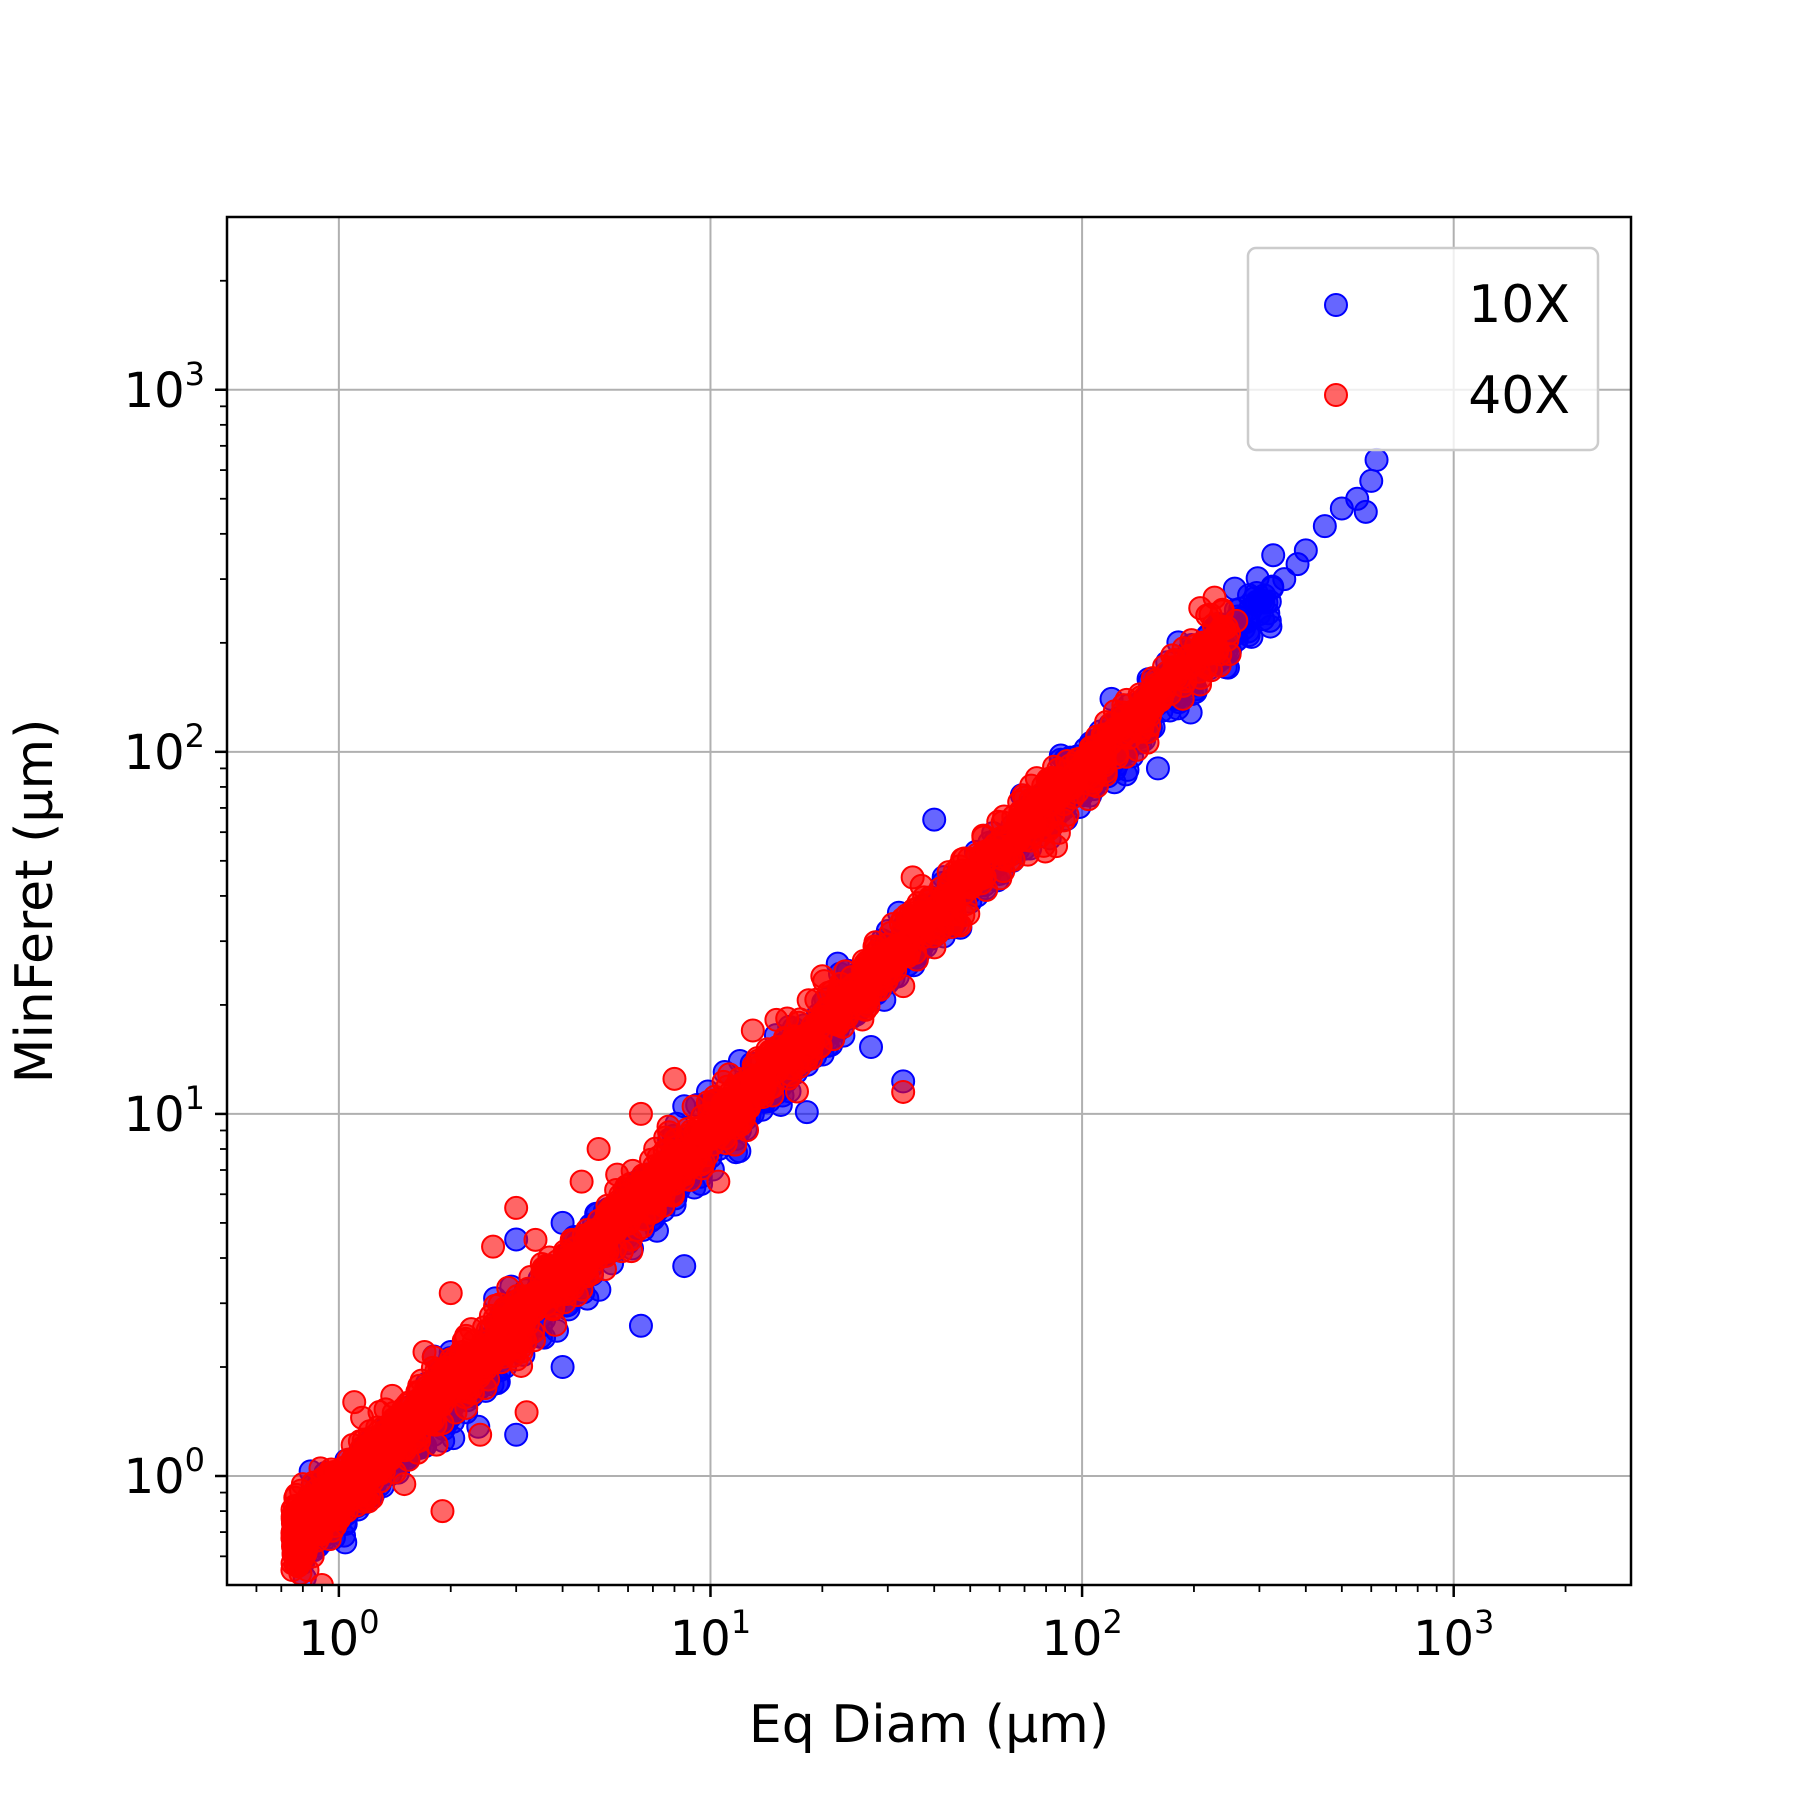  I want to click on x-tick-label: 10², so click(1081, 1635).